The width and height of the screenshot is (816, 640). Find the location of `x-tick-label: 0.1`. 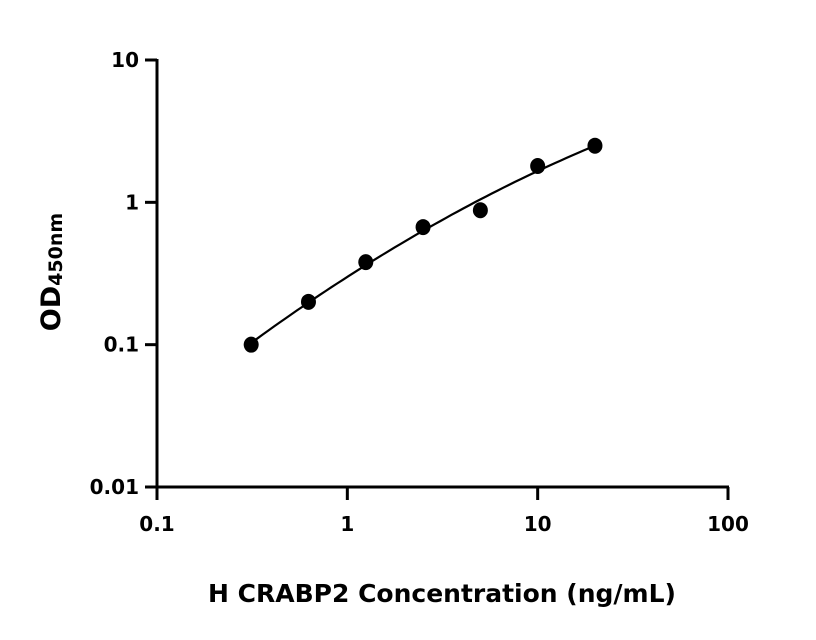

x-tick-label: 0.1 is located at coordinates (156, 524).